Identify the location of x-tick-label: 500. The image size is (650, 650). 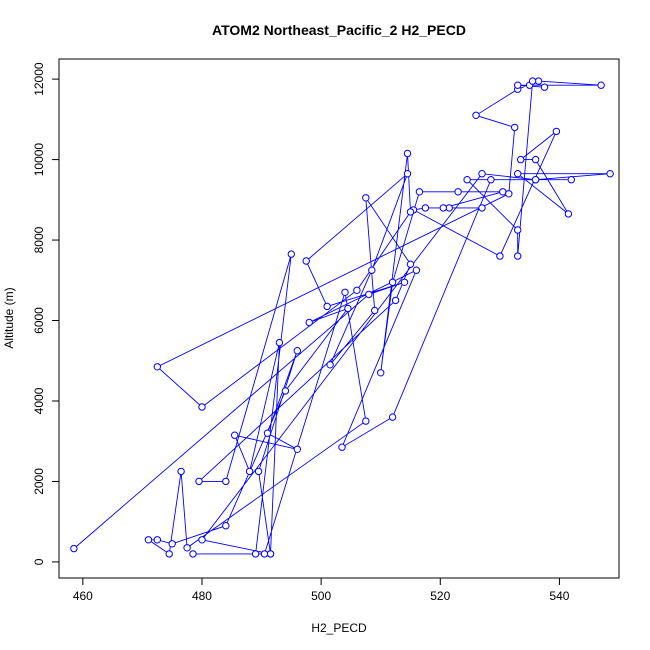
(321, 596).